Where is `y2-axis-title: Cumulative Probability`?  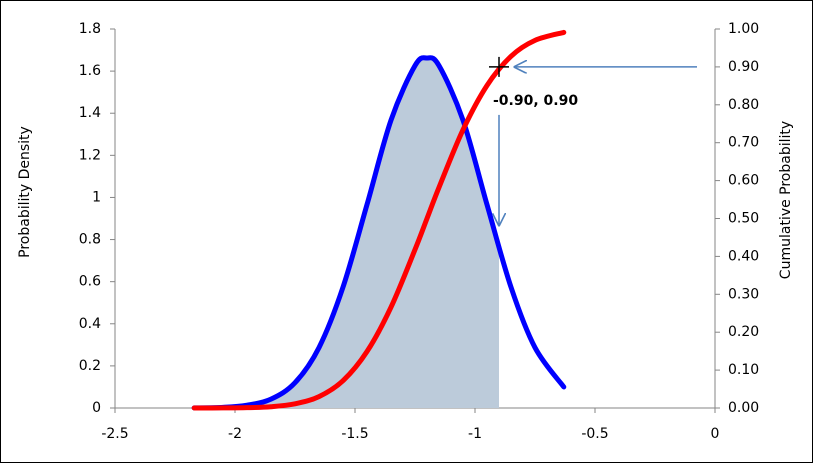 y2-axis-title: Cumulative Probability is located at coordinates (786, 200).